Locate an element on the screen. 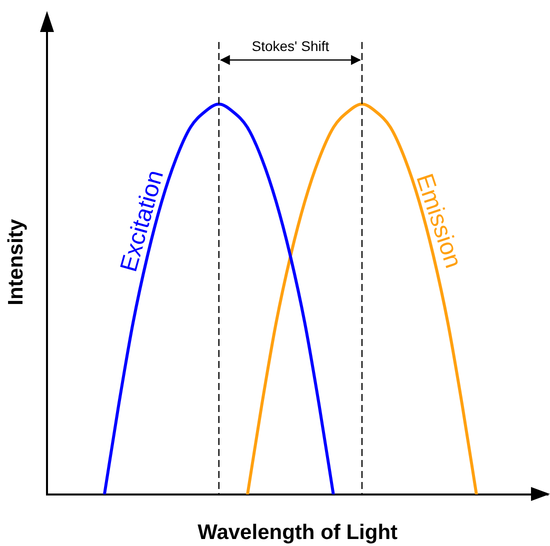  x-axis-title: Wavelength of Light is located at coordinates (298, 532).